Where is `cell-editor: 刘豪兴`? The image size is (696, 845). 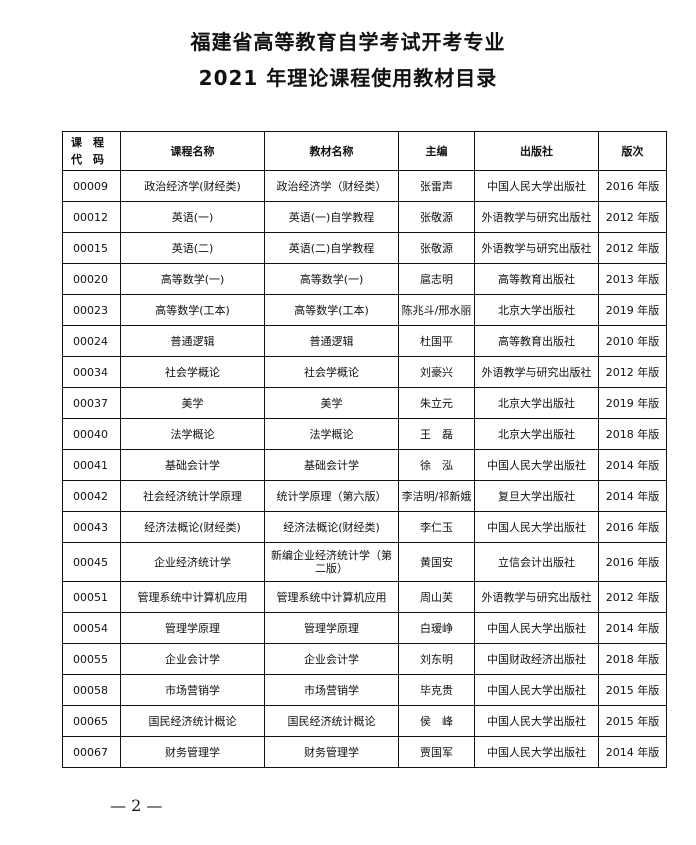
cell-editor: 刘豪兴 is located at coordinates (436, 372).